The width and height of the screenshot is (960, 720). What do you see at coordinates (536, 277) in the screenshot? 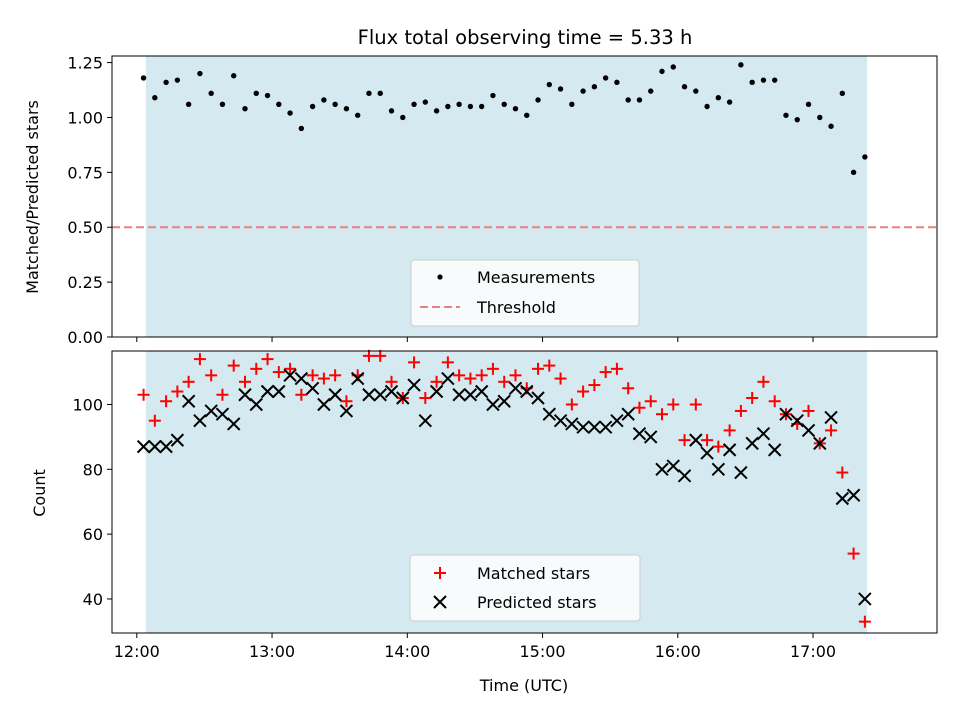
I see `legend-measurements-label: Measurements` at bounding box center [536, 277].